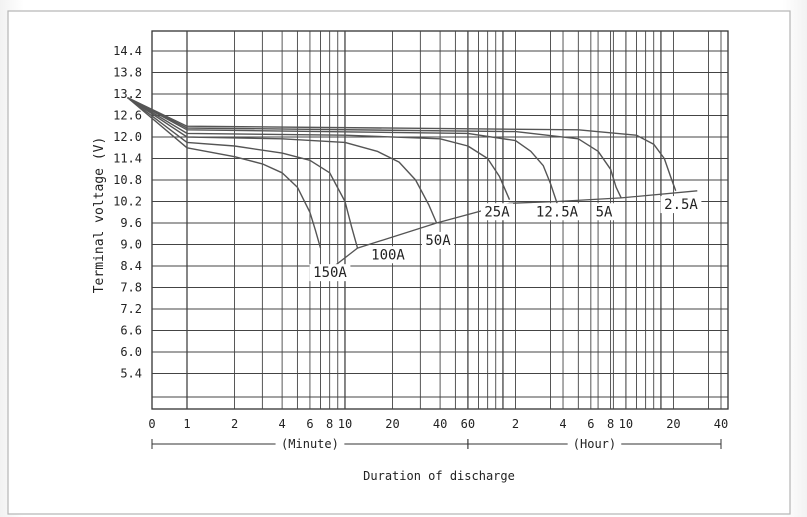  Describe the element at coordinates (131, 288) in the screenshot. I see `y-tick-label: 7.8` at that location.